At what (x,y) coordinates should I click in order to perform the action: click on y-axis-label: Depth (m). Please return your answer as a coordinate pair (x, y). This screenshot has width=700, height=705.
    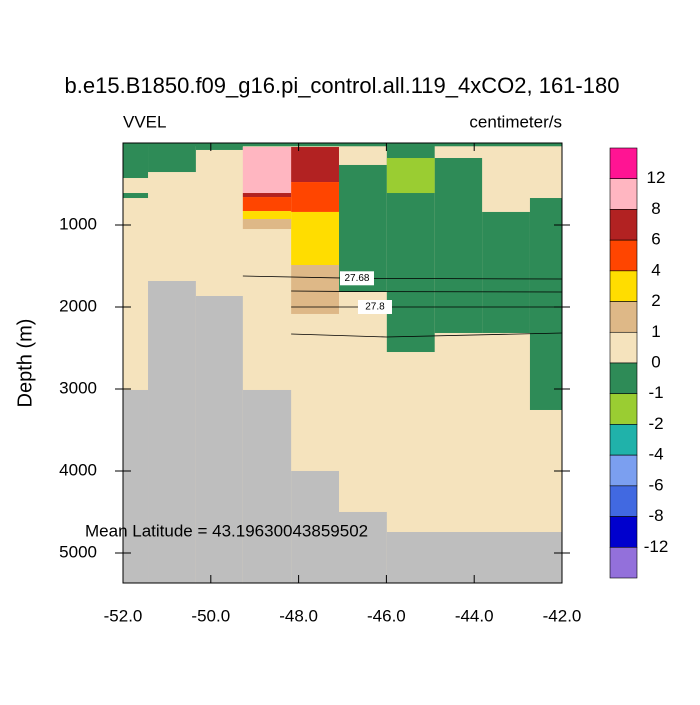
    Looking at the image, I should click on (25, 363).